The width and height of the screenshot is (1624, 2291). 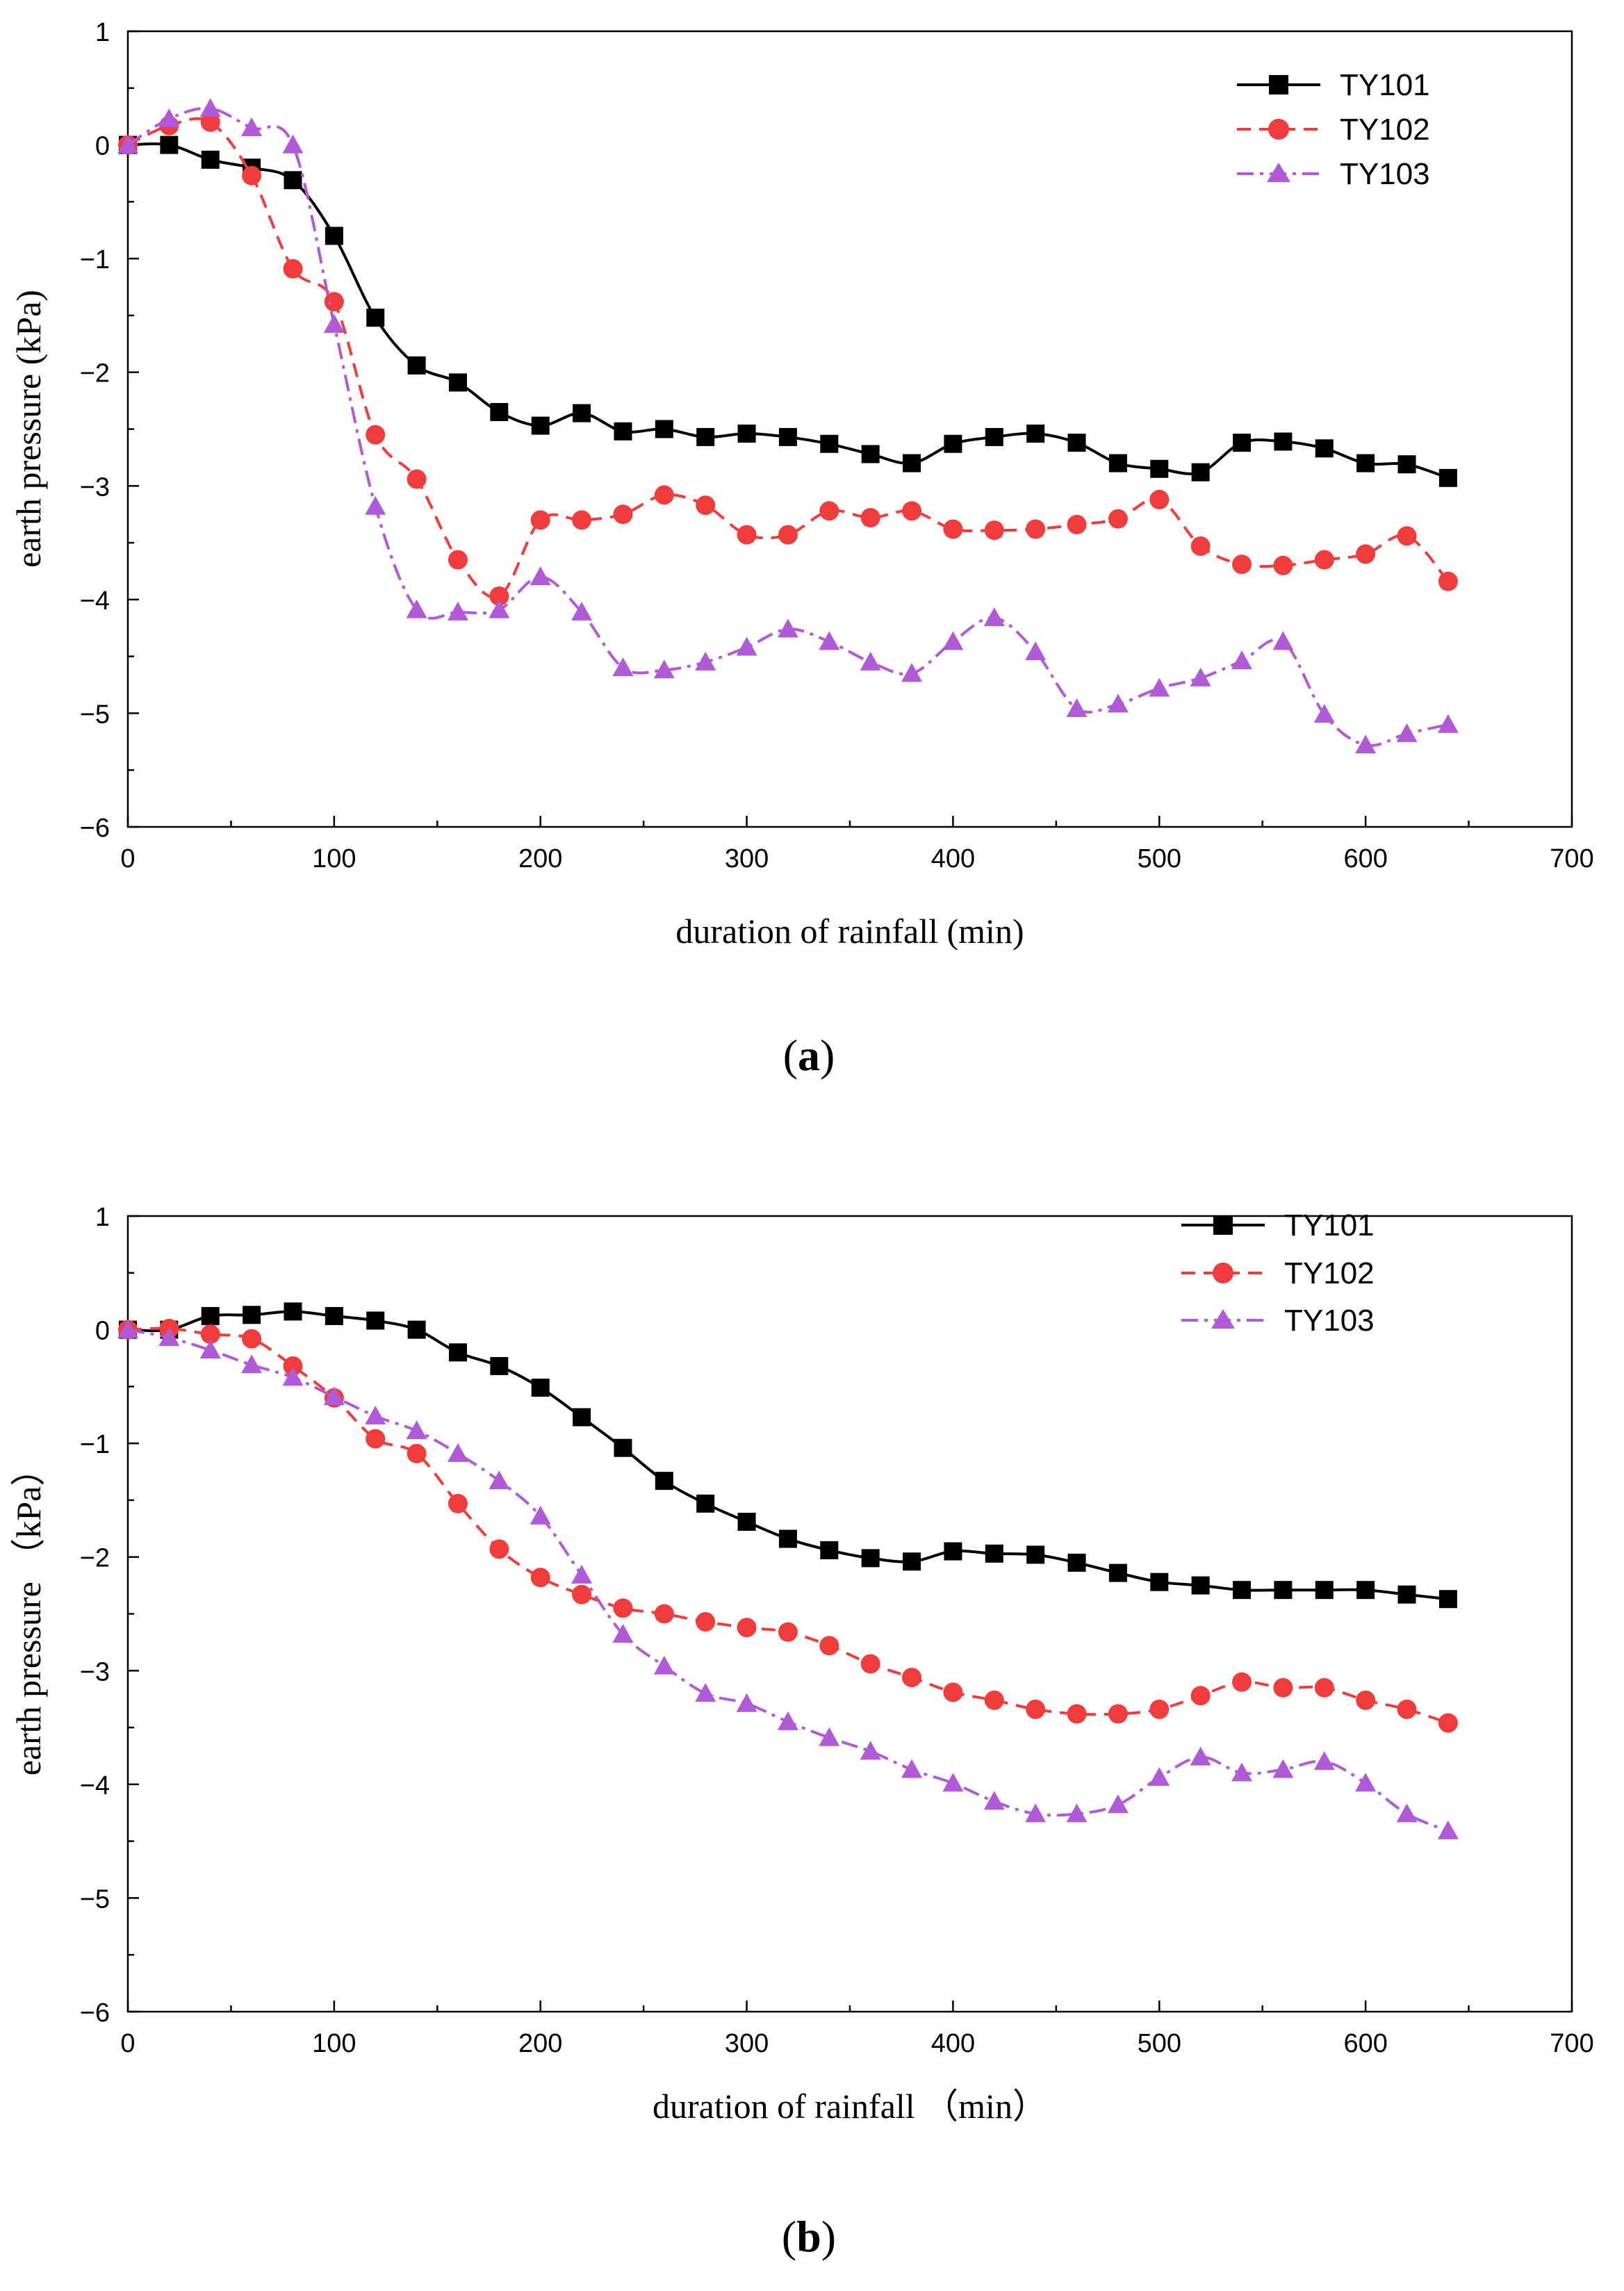 I want to click on series-line, so click(x=788, y=1455).